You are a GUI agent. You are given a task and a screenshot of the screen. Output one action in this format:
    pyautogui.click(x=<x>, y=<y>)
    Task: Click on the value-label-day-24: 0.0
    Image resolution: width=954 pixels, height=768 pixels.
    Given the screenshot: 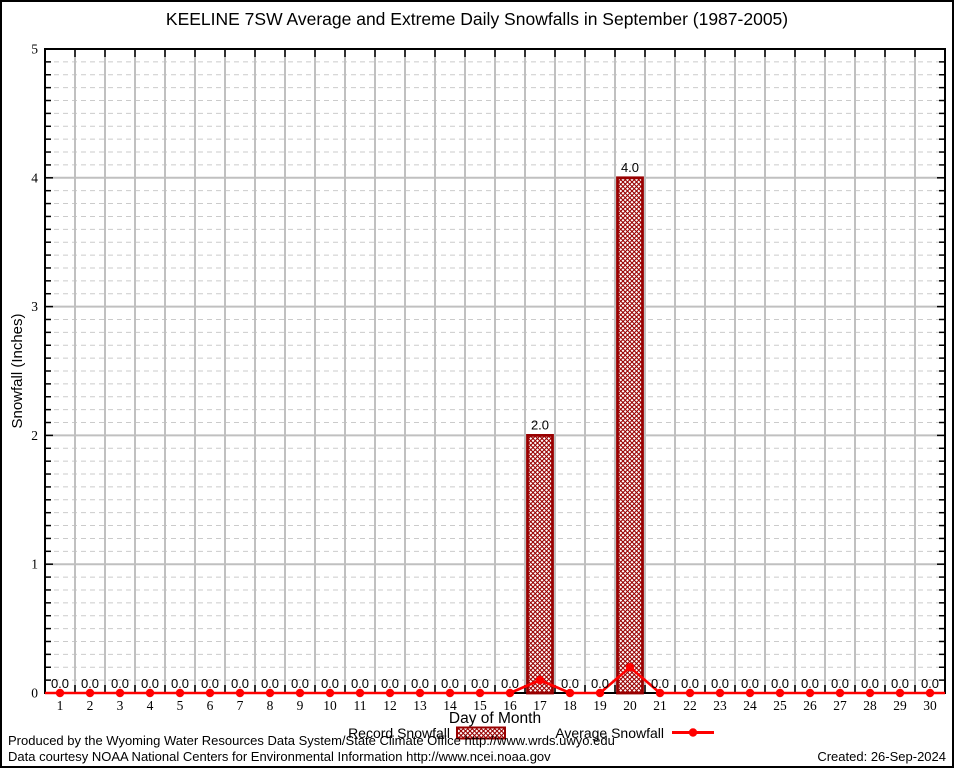 What is the action you would take?
    pyautogui.click(x=750, y=683)
    